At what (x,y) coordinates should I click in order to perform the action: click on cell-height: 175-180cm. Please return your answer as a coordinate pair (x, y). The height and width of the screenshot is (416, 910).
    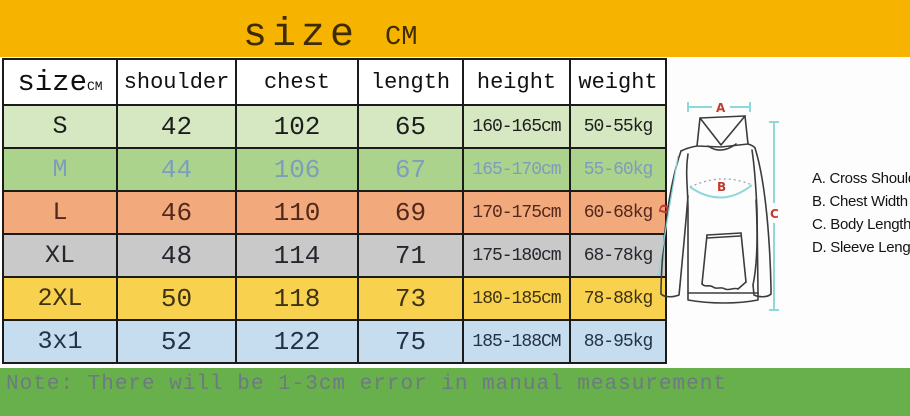
    Looking at the image, I should click on (516, 255).